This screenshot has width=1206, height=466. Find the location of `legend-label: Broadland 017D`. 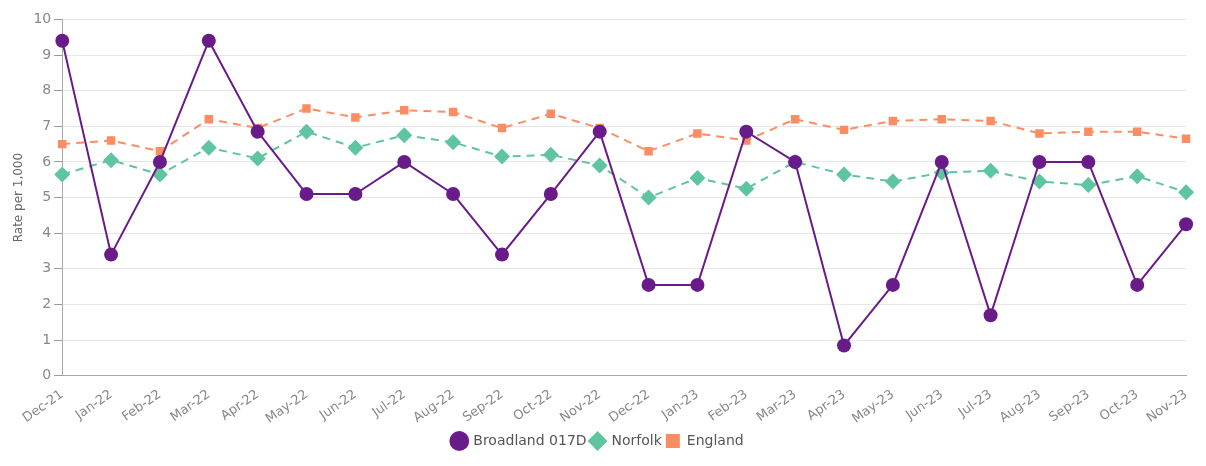

legend-label: Broadland 017D is located at coordinates (530, 439).